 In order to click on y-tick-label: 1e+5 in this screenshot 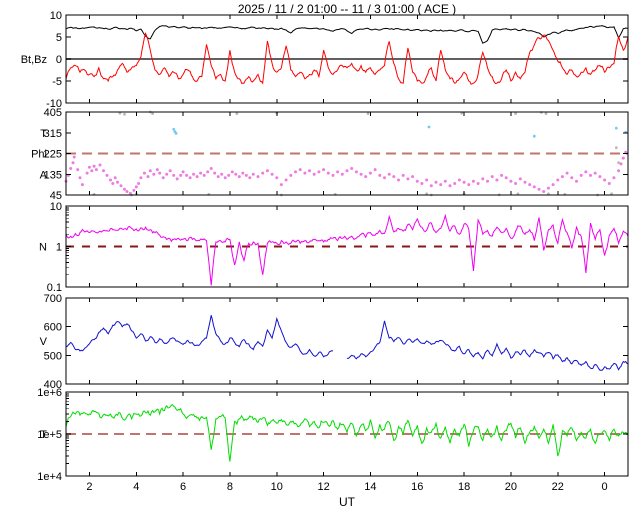, I will do `click(49, 435)`.